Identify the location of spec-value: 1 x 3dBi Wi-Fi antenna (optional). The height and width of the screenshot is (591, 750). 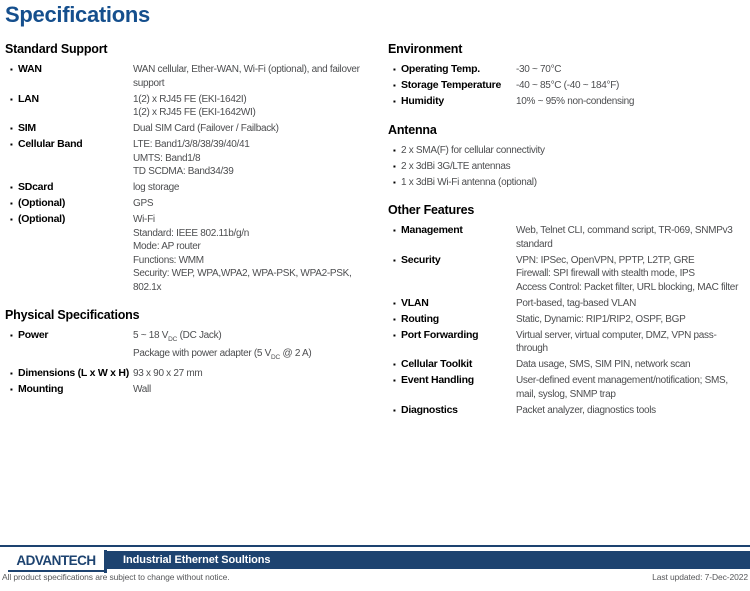
(575, 183).